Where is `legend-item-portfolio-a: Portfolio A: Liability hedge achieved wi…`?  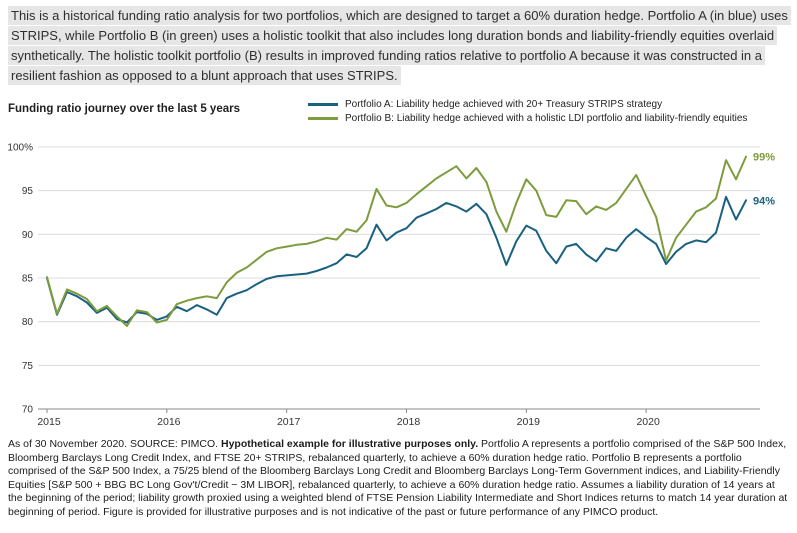
legend-item-portfolio-a: Portfolio A: Liability hedge achieved wi… is located at coordinates (551, 104).